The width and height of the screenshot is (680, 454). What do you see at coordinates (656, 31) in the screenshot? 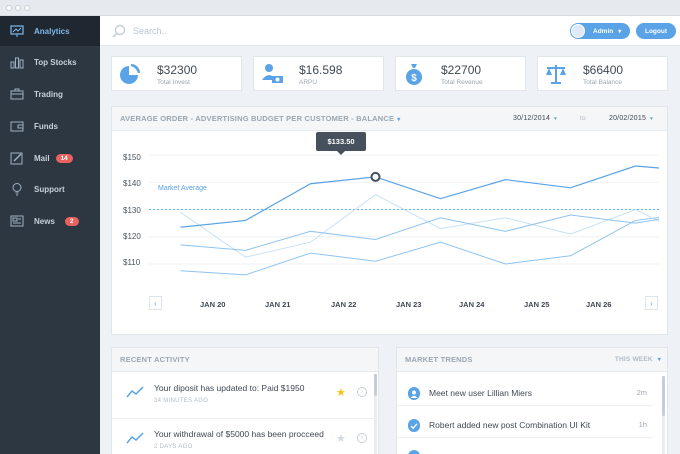
I see `logout-button: Logout` at bounding box center [656, 31].